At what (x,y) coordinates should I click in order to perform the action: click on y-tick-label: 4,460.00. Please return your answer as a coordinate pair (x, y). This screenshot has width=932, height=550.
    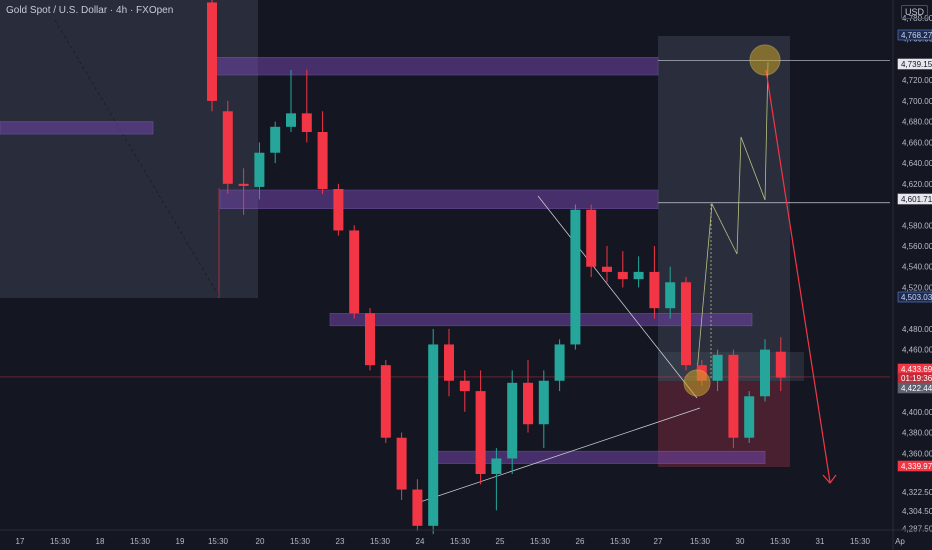
    Looking at the image, I should click on (917, 350).